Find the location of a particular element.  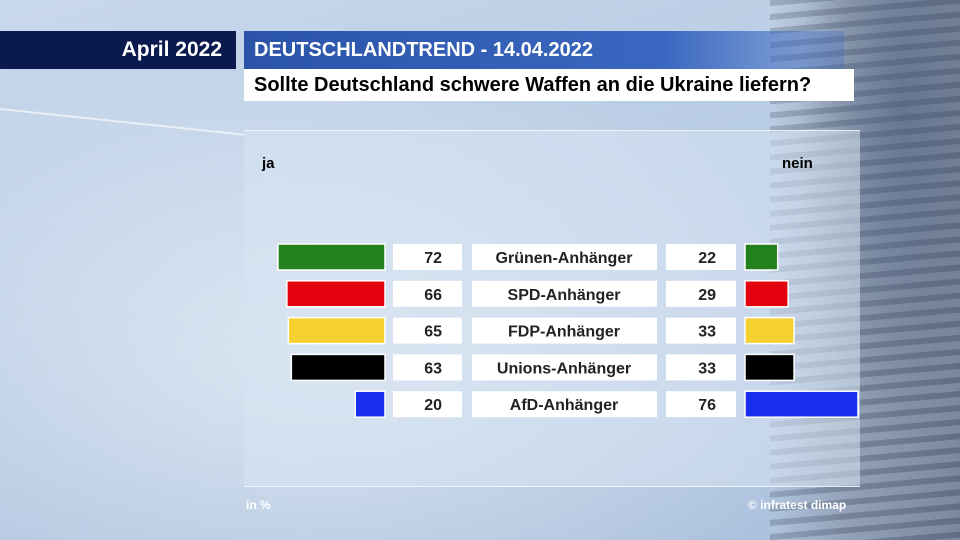

ja-value-label: 66 is located at coordinates (433, 295).